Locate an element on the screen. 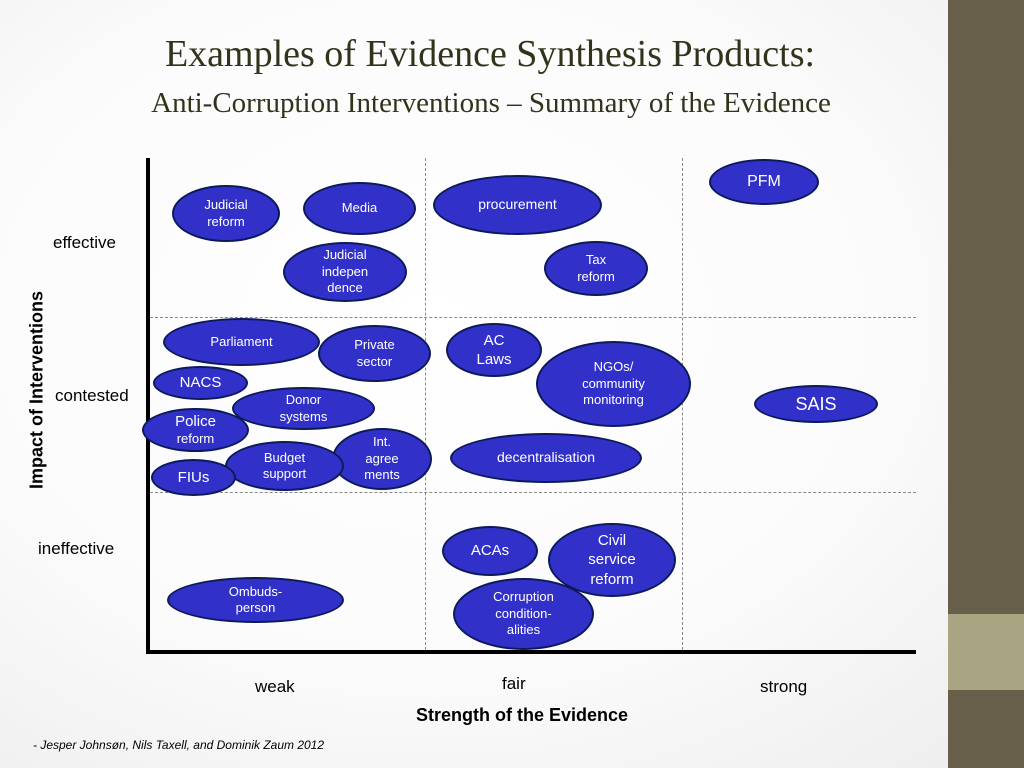 This screenshot has width=1024, height=768. node-tax-reform: Tax reform is located at coordinates (596, 268).